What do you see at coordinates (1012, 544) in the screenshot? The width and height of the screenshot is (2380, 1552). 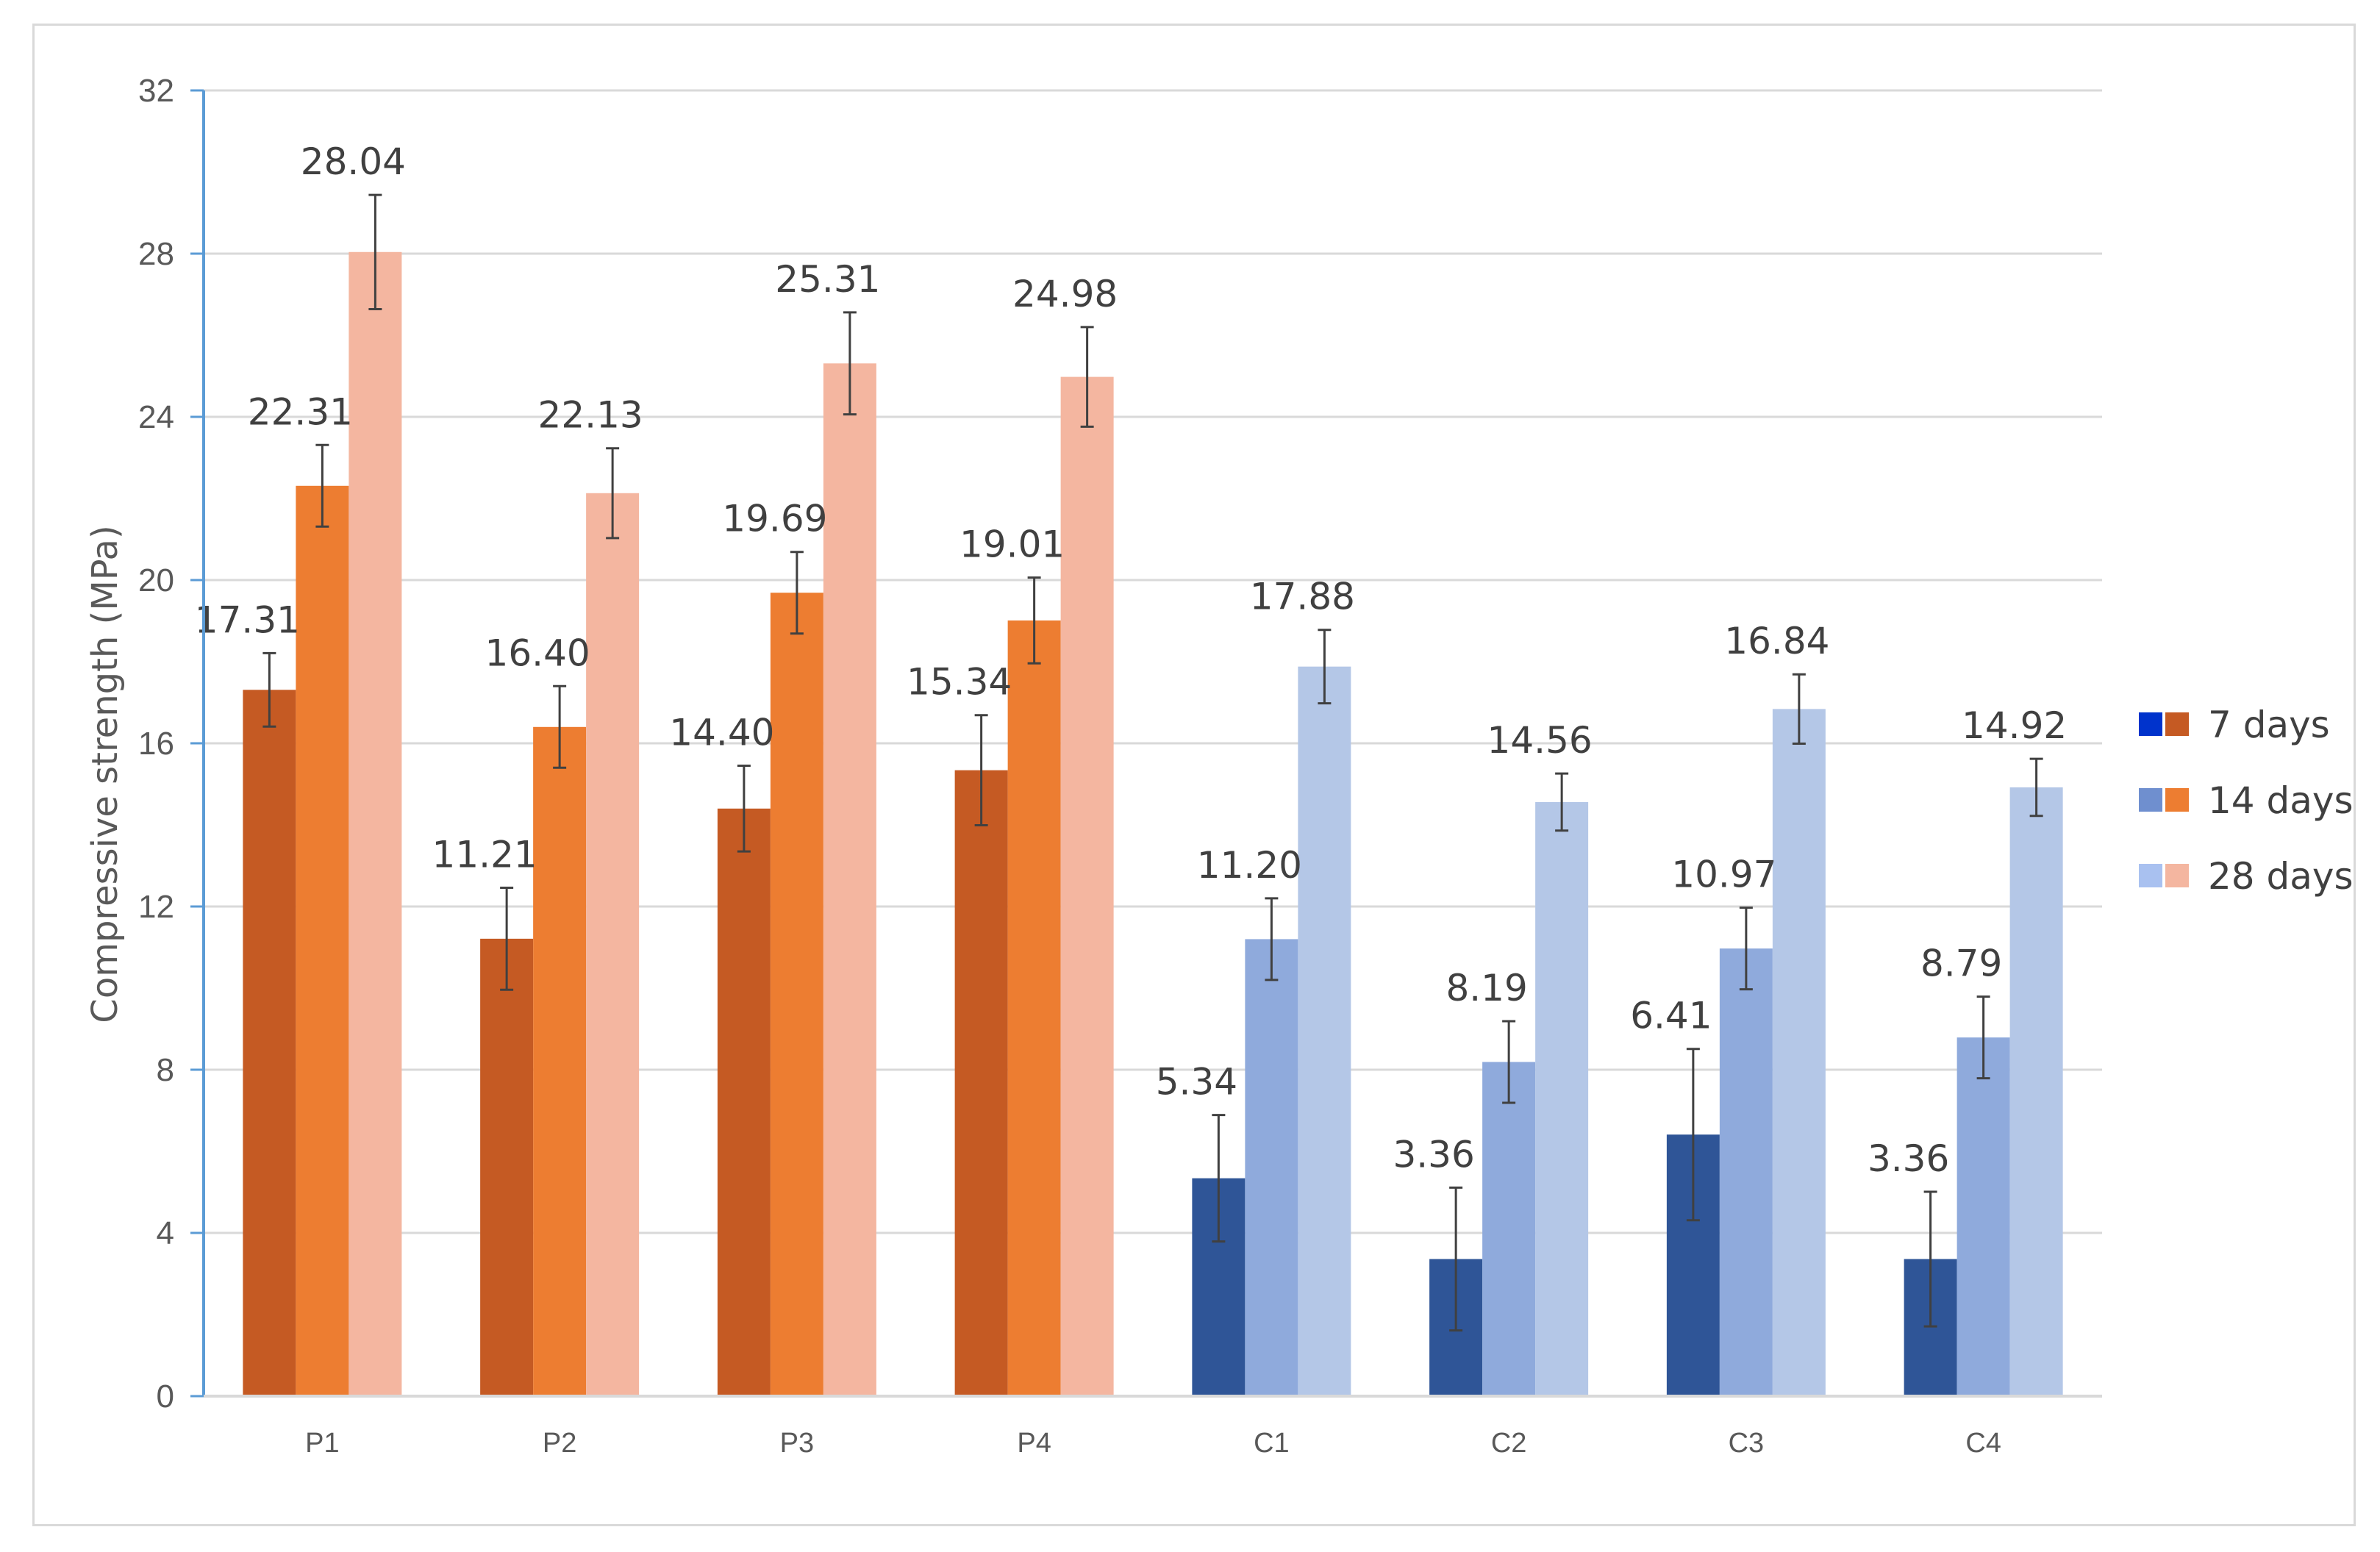 I see `data-label: 19.01` at bounding box center [1012, 544].